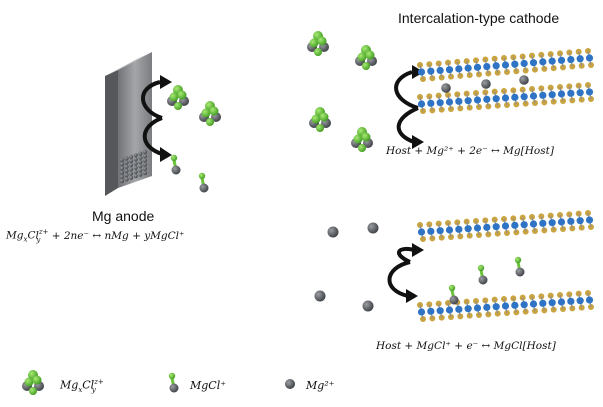 The height and width of the screenshot is (407, 603). What do you see at coordinates (123, 216) in the screenshot?
I see `anode-label: Mg anode` at bounding box center [123, 216].